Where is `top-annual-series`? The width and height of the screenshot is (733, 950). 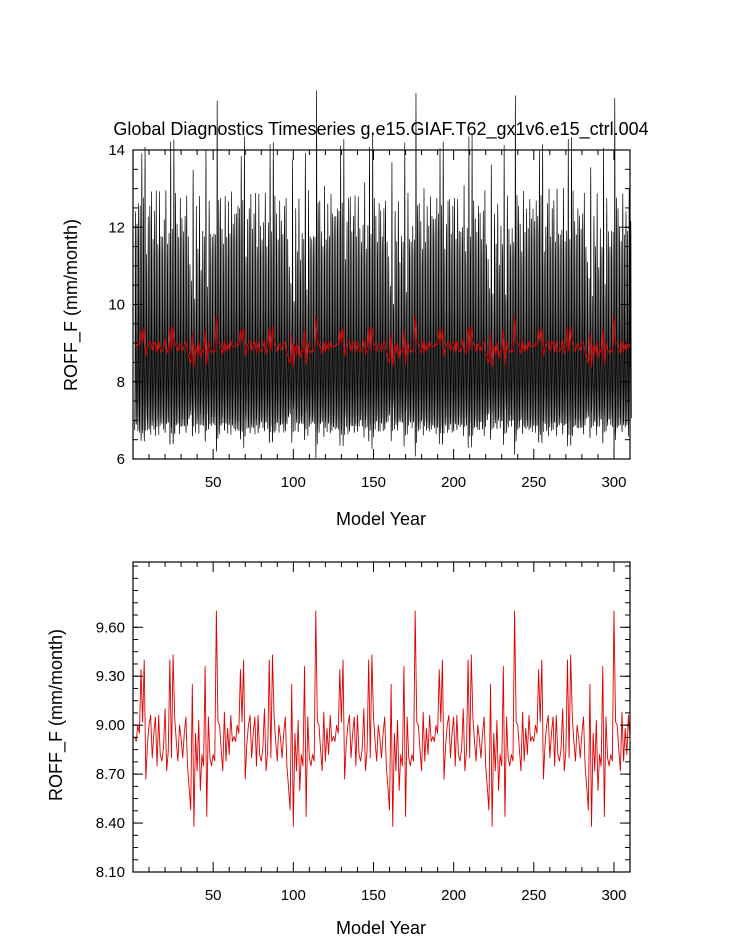
top-annual-series is located at coordinates (382, 341).